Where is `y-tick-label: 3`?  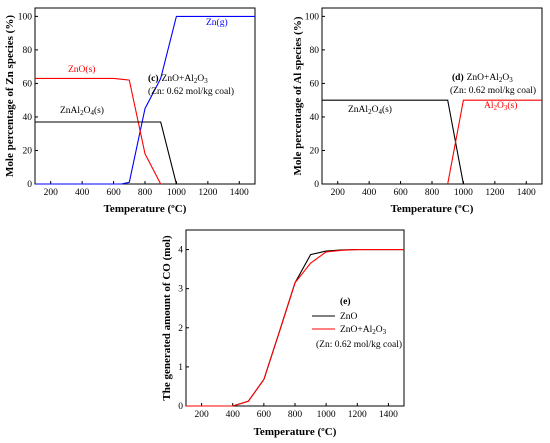 y-tick-label: 3 is located at coordinates (180, 290).